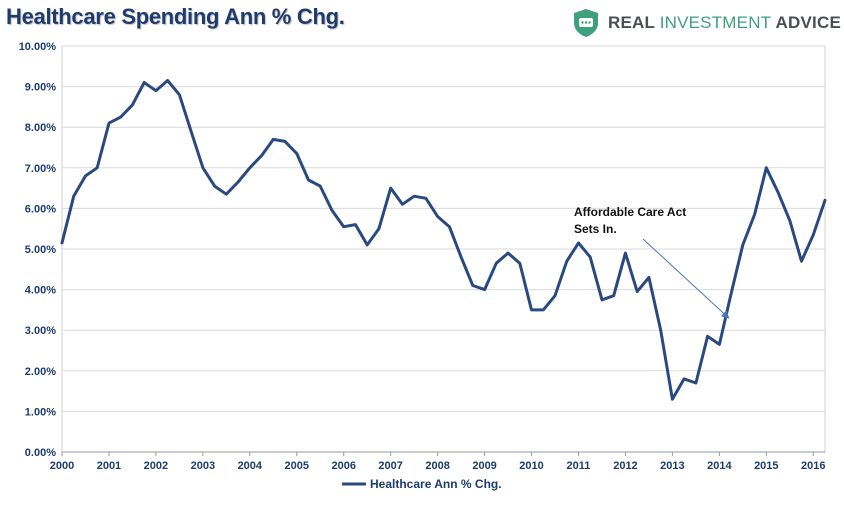  Describe the element at coordinates (62, 466) in the screenshot. I see `x-tick-label: 2000` at that location.